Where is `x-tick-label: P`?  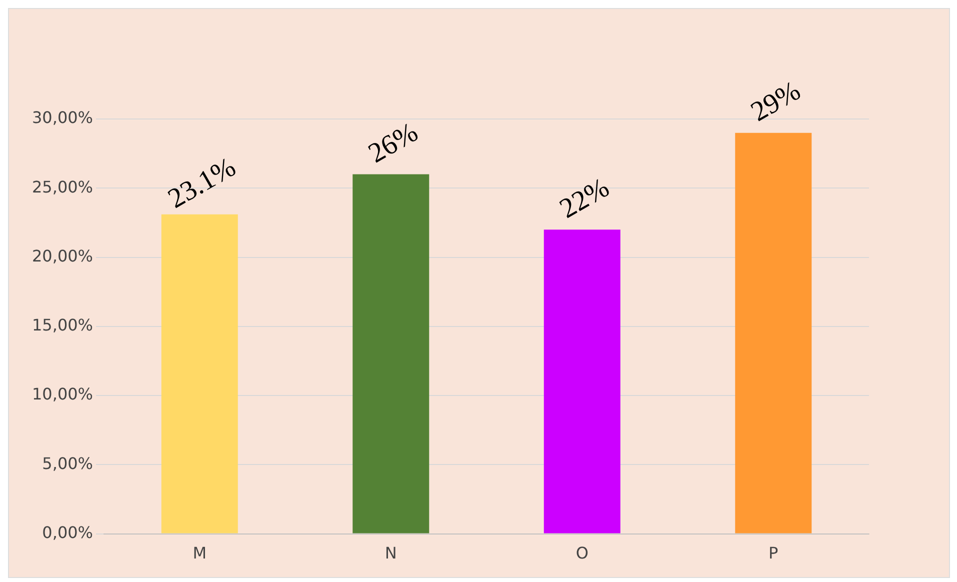 x-tick-label: P is located at coordinates (773, 553).